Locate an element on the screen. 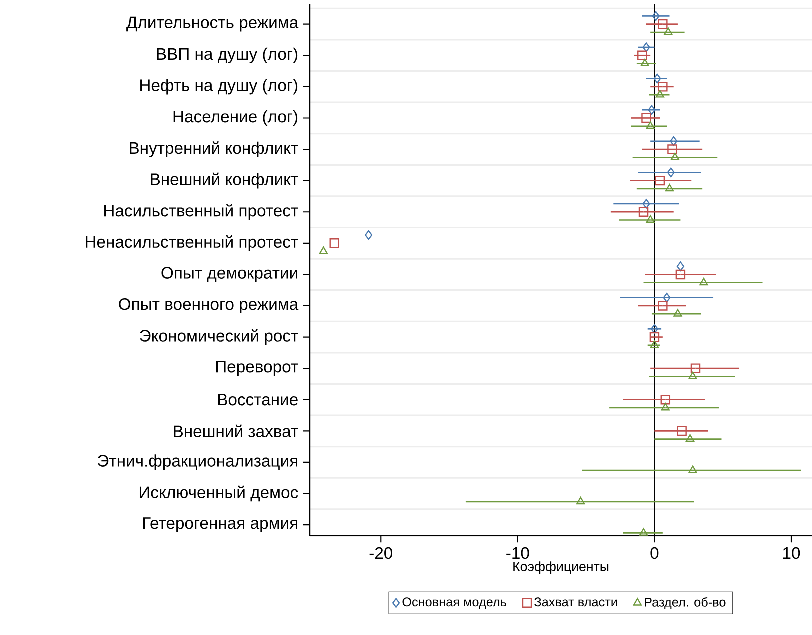 The height and width of the screenshot is (635, 812). y-tick-label: Ненасильственный протест is located at coordinates (192, 243).